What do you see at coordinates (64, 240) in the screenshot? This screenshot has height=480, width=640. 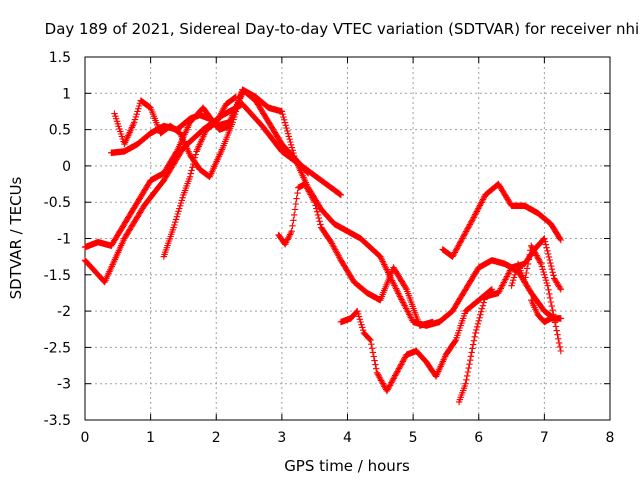 I see `y-tick-label: -1` at bounding box center [64, 240].